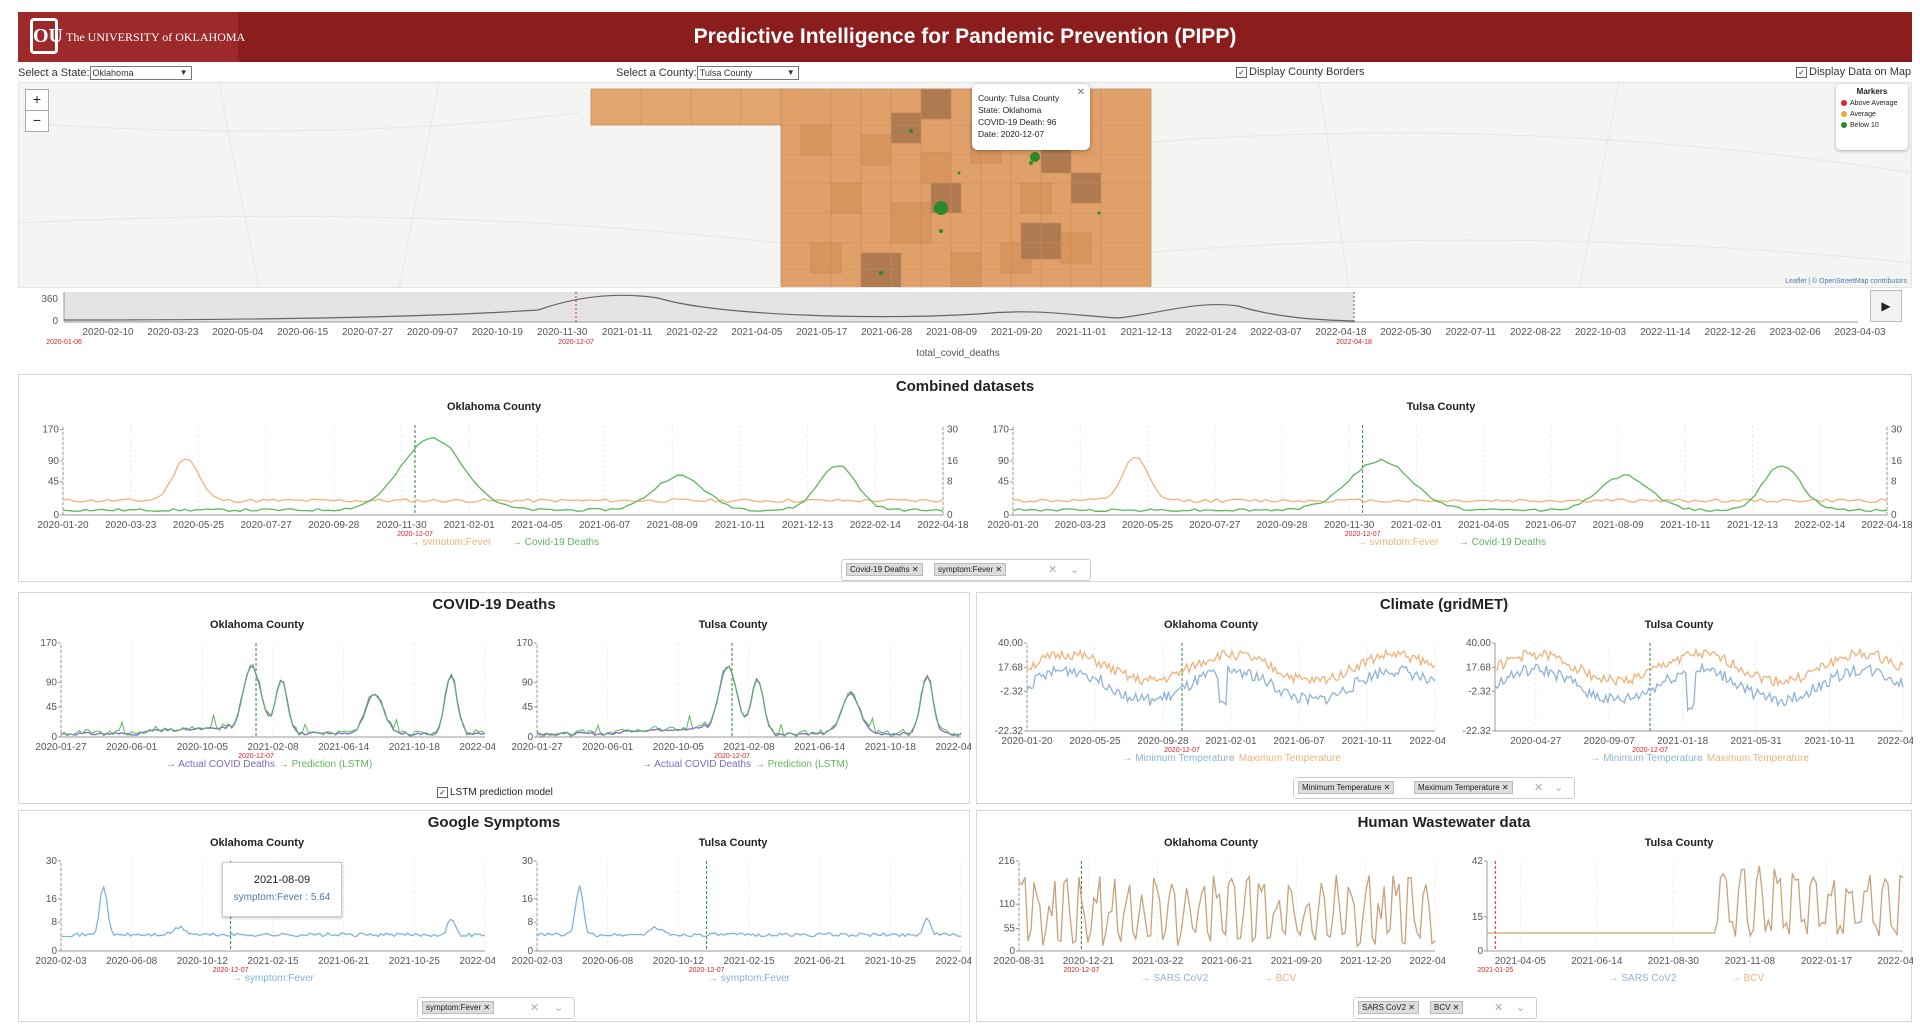 The width and height of the screenshot is (1920, 1030). What do you see at coordinates (1872, 114) in the screenshot?
I see `legend-item-average: Average` at bounding box center [1872, 114].